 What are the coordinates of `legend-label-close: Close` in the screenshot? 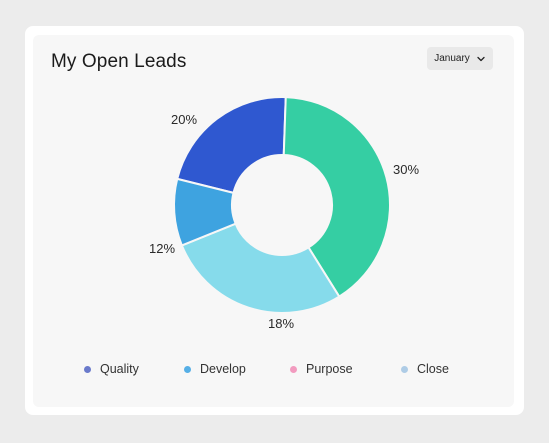 It's located at (433, 369).